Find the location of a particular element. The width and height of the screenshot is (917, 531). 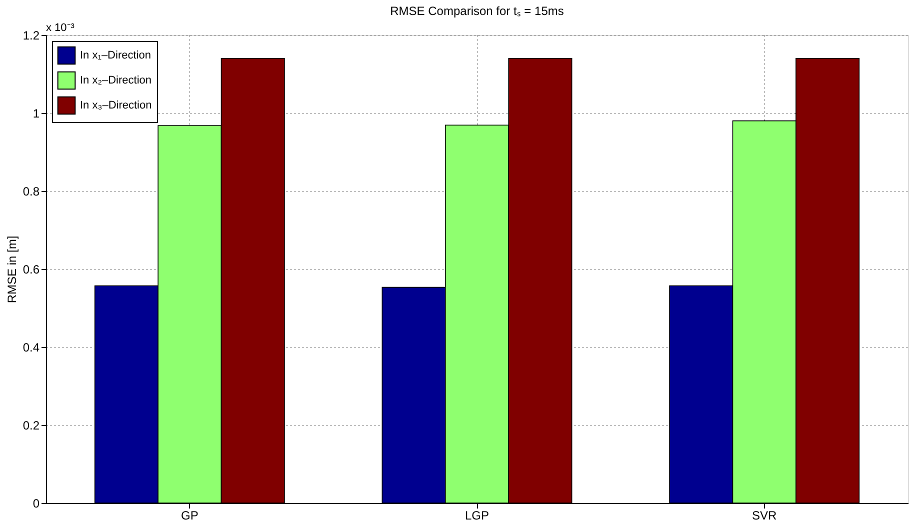

legend-label: In x₂–Direction is located at coordinates (116, 80).